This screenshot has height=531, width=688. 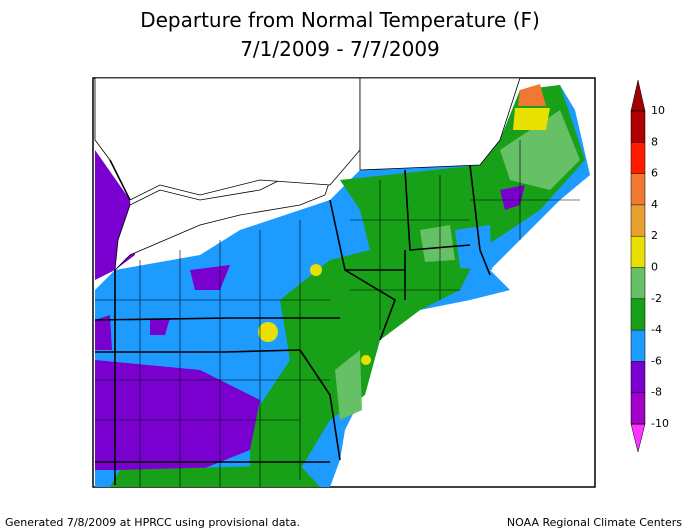 What do you see at coordinates (654, 141) in the screenshot?
I see `colorbar-label: 8` at bounding box center [654, 141].